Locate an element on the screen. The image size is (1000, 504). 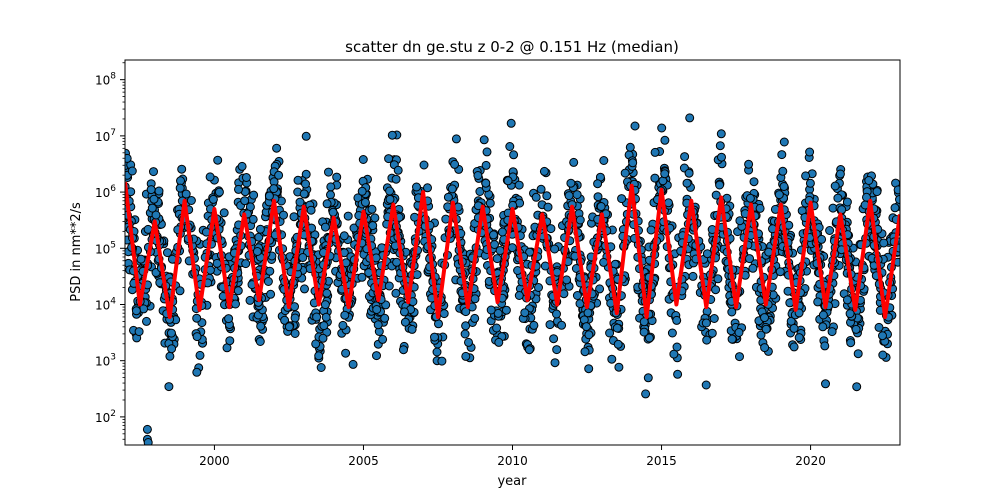
y-axis: 10² 10³ 10⁴ 10⁵ 10⁶ 10⁷ 10⁸ is located at coordinates (110, 251).